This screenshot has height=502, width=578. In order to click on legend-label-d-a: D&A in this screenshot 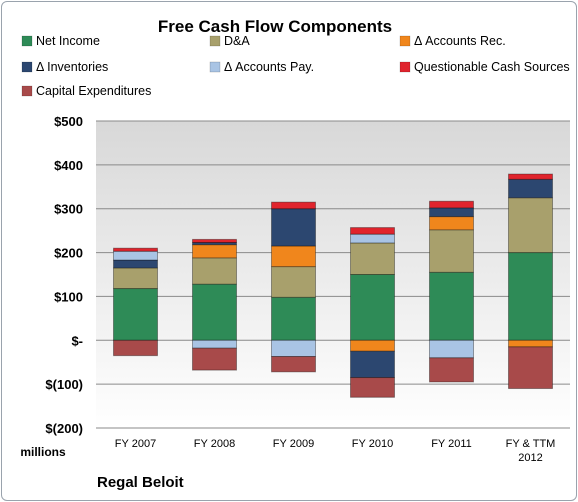, I will do `click(237, 41)`.